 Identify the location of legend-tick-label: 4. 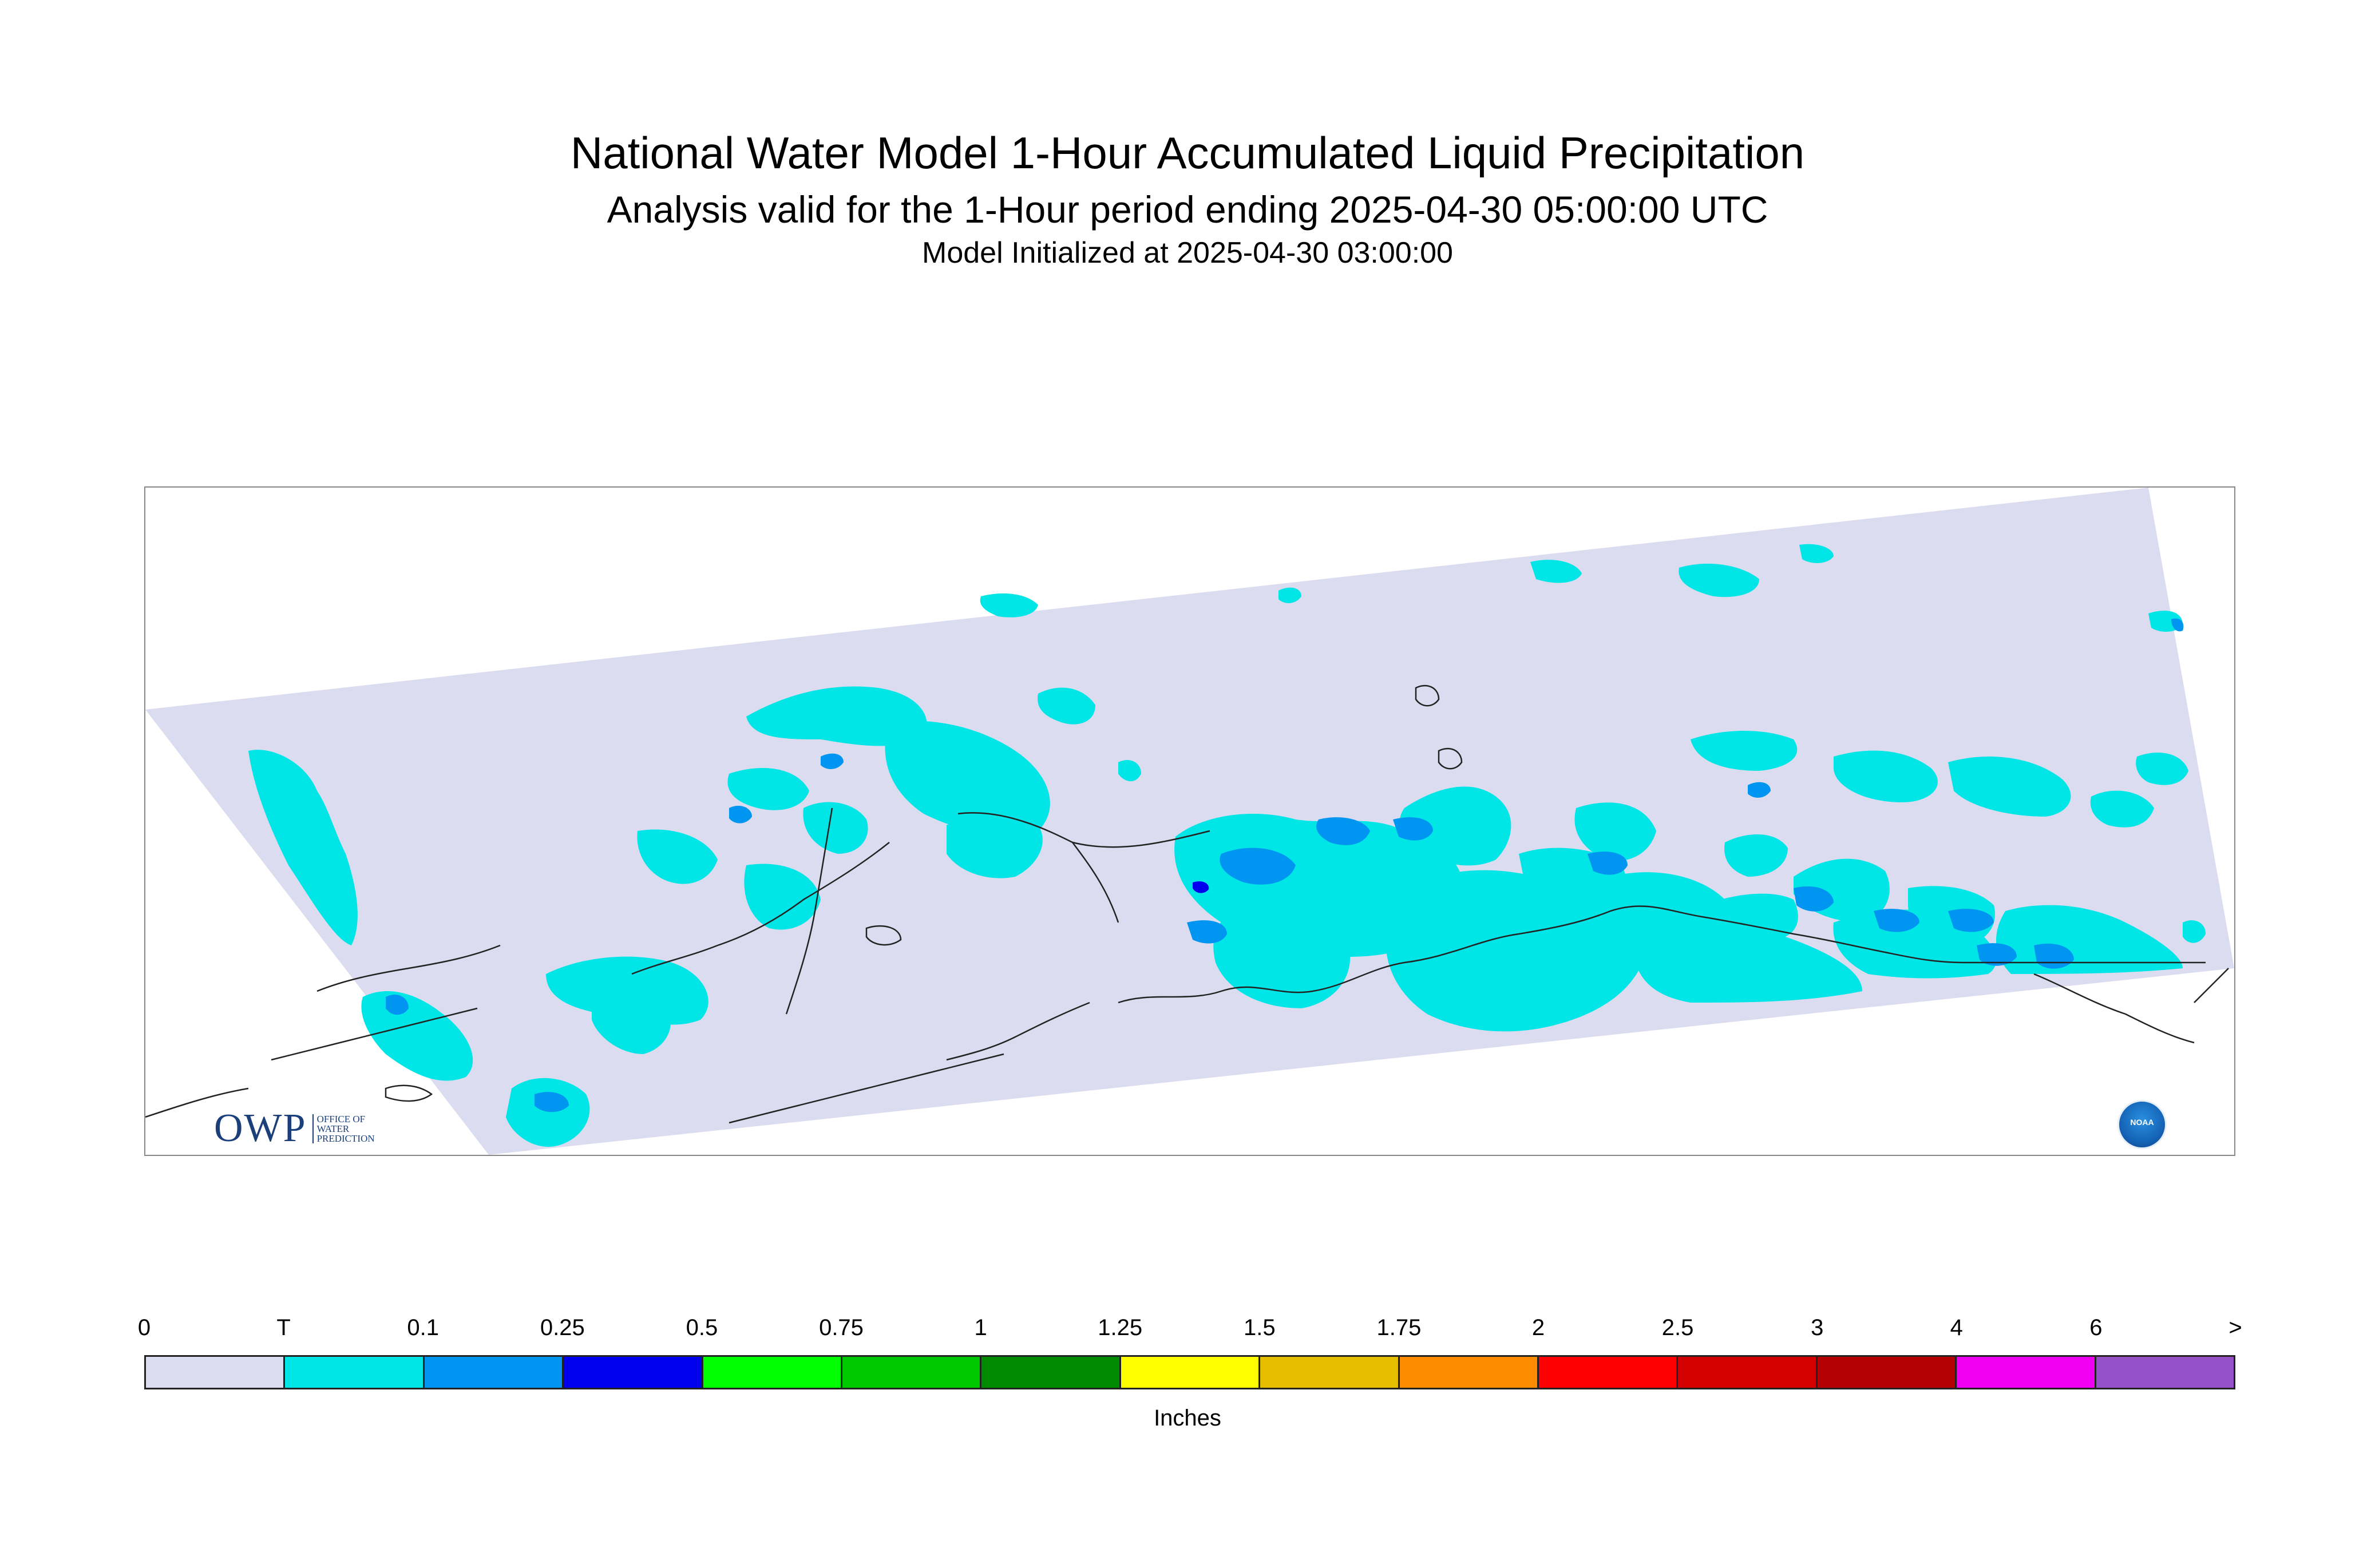
(1957, 1327).